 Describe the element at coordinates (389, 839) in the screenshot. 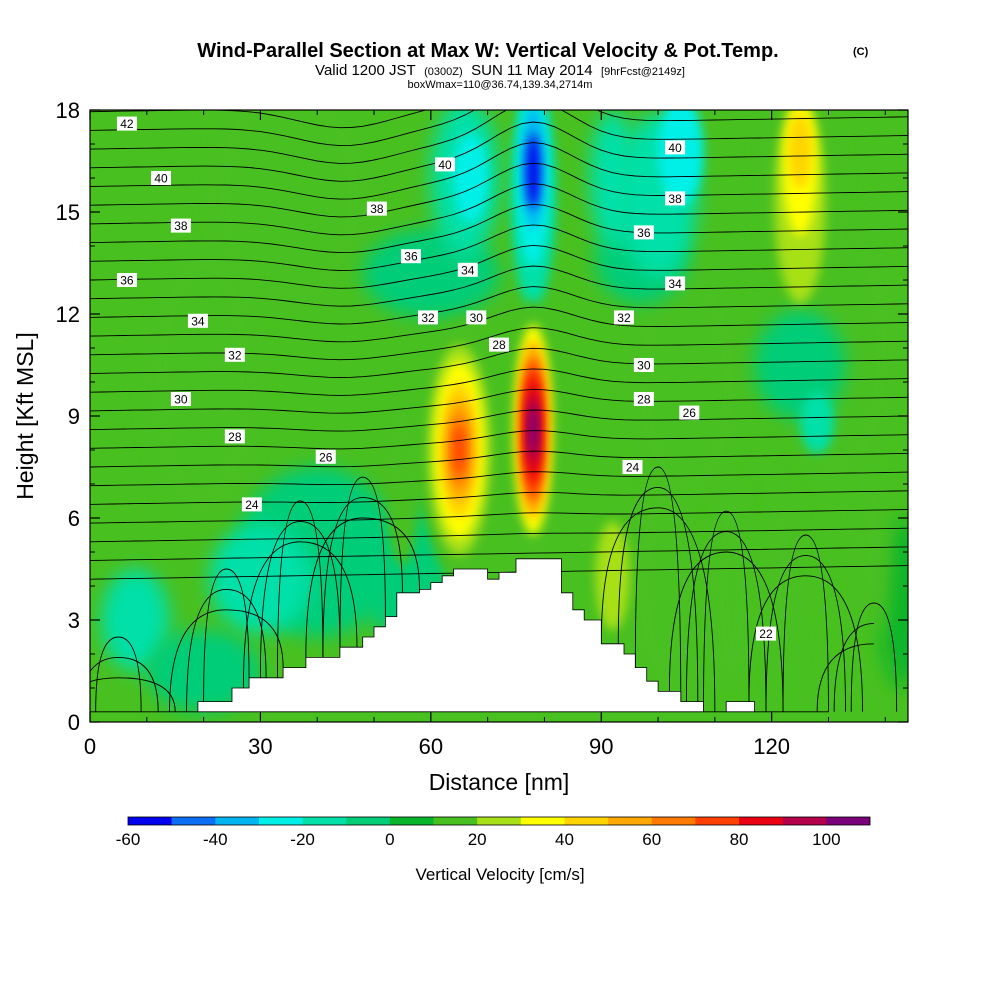

I see `colorbar-tick-label: 0` at that location.